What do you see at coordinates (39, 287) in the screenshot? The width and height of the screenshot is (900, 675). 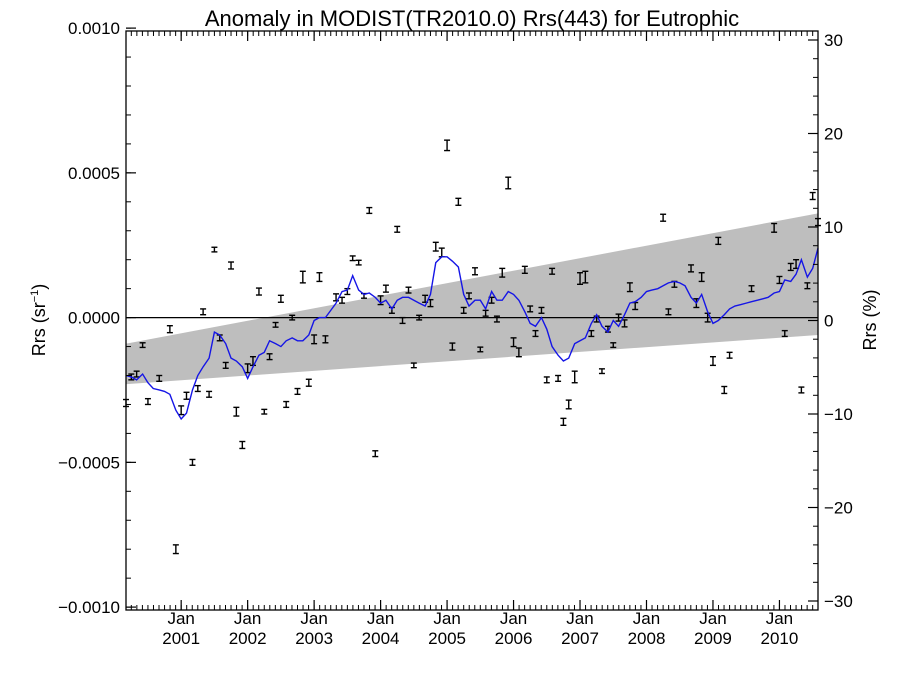 I see `y-axis-label-left-close: )` at bounding box center [39, 287].